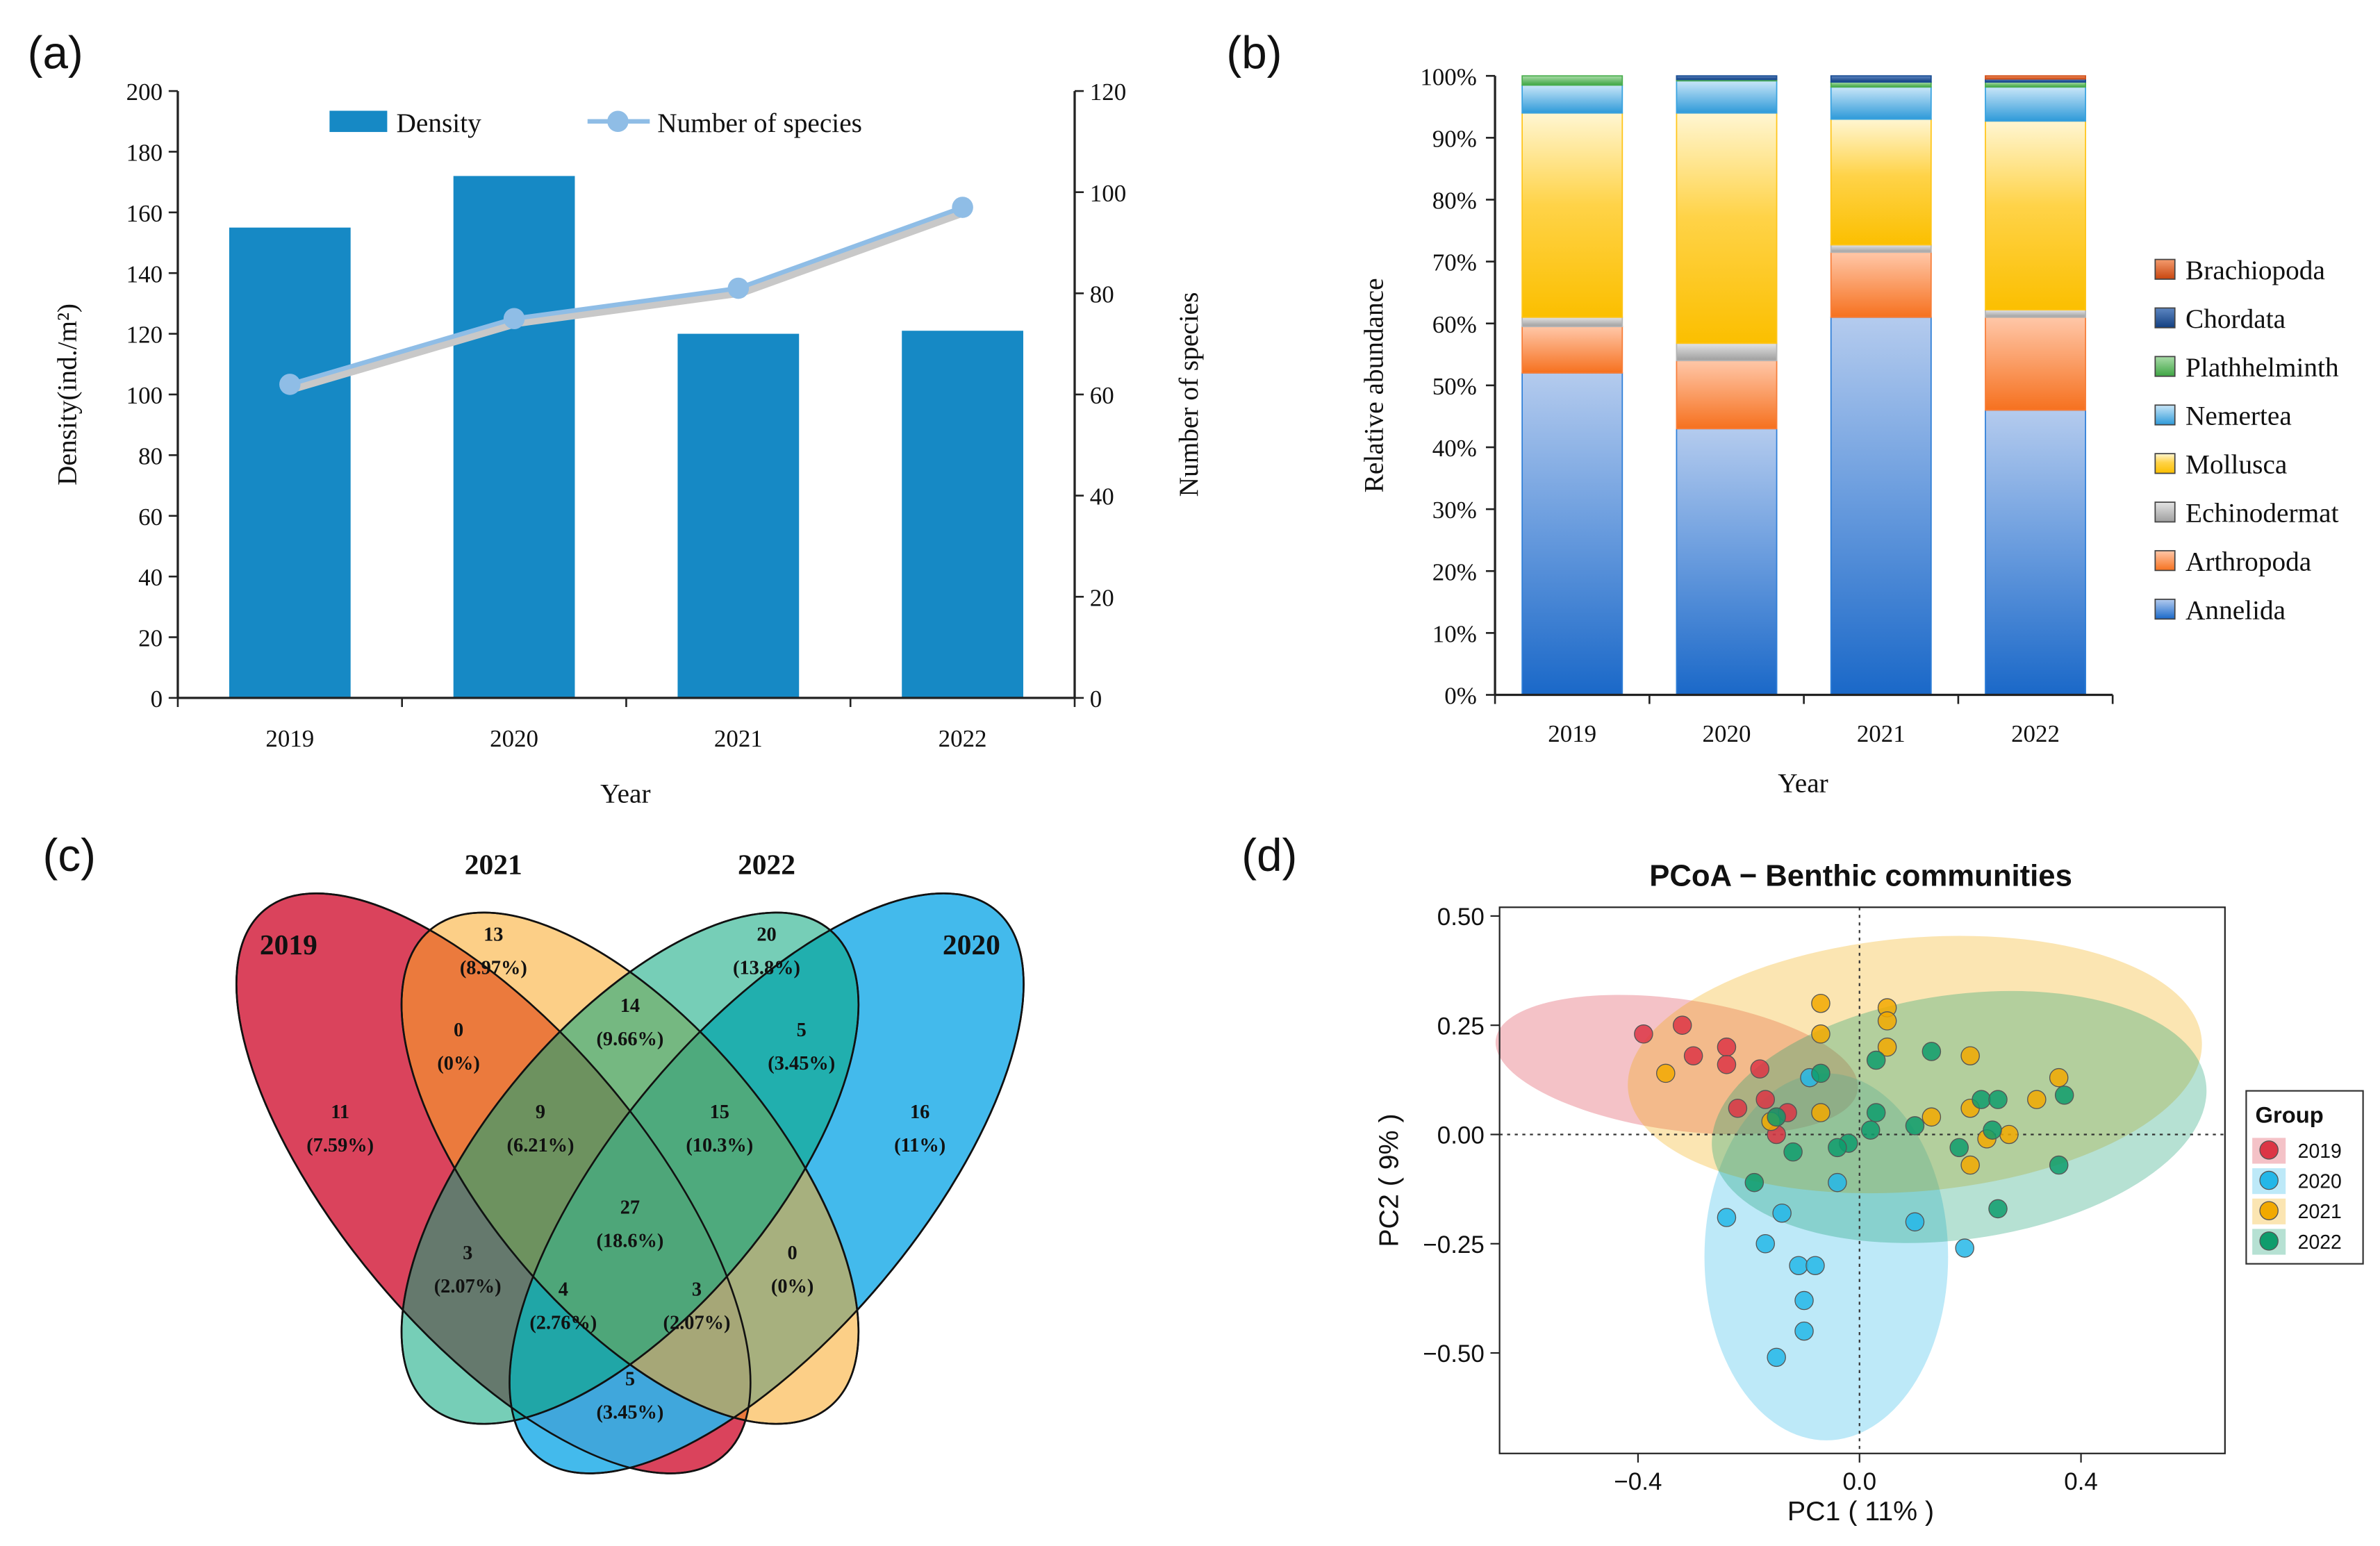  Describe the element at coordinates (1572, 99) in the screenshot. I see `stack-segment-nemertea-2019` at that location.